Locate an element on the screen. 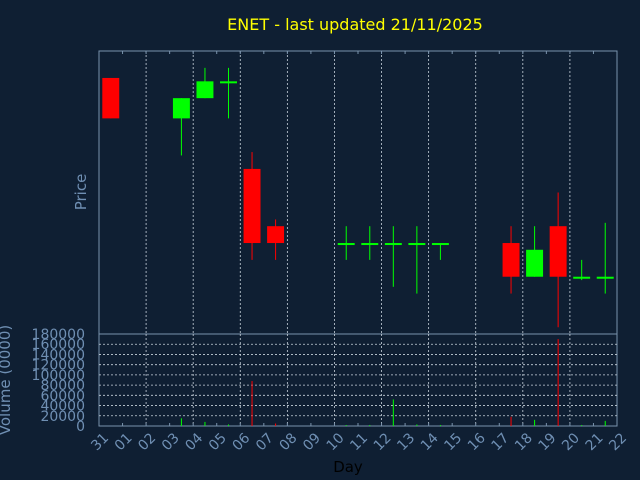 The image size is (640, 480). volume-tick-label: 100000 is located at coordinates (58, 376).